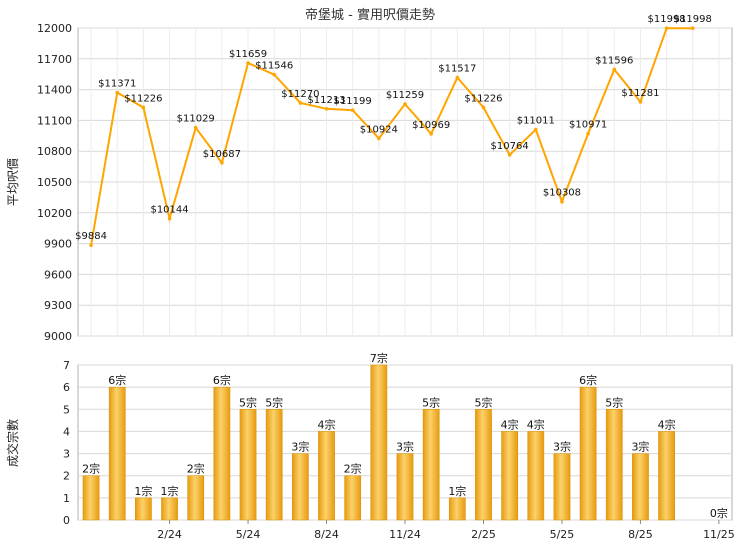  What do you see at coordinates (274, 66) in the screenshot?
I see `price-data-label: $11546` at bounding box center [274, 66].